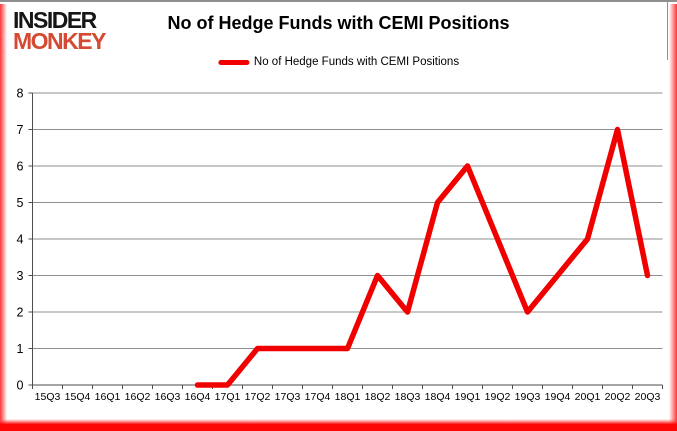  I want to click on x-tick-label: 16Q4, so click(198, 397).